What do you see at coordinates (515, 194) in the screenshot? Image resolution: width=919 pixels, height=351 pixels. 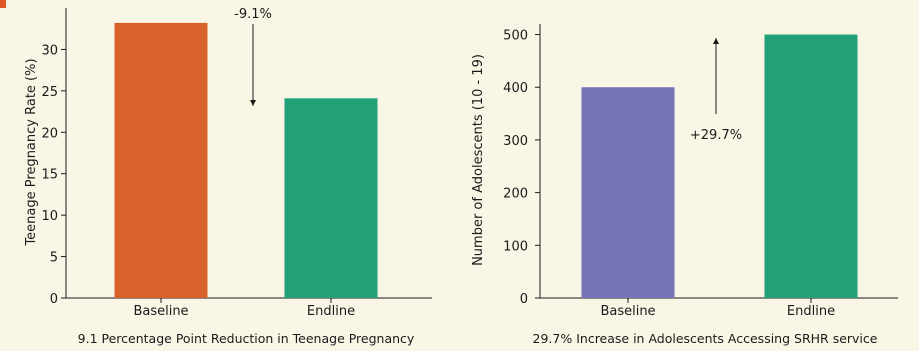 I see `chart-2-ytick-label: 200` at bounding box center [515, 194].